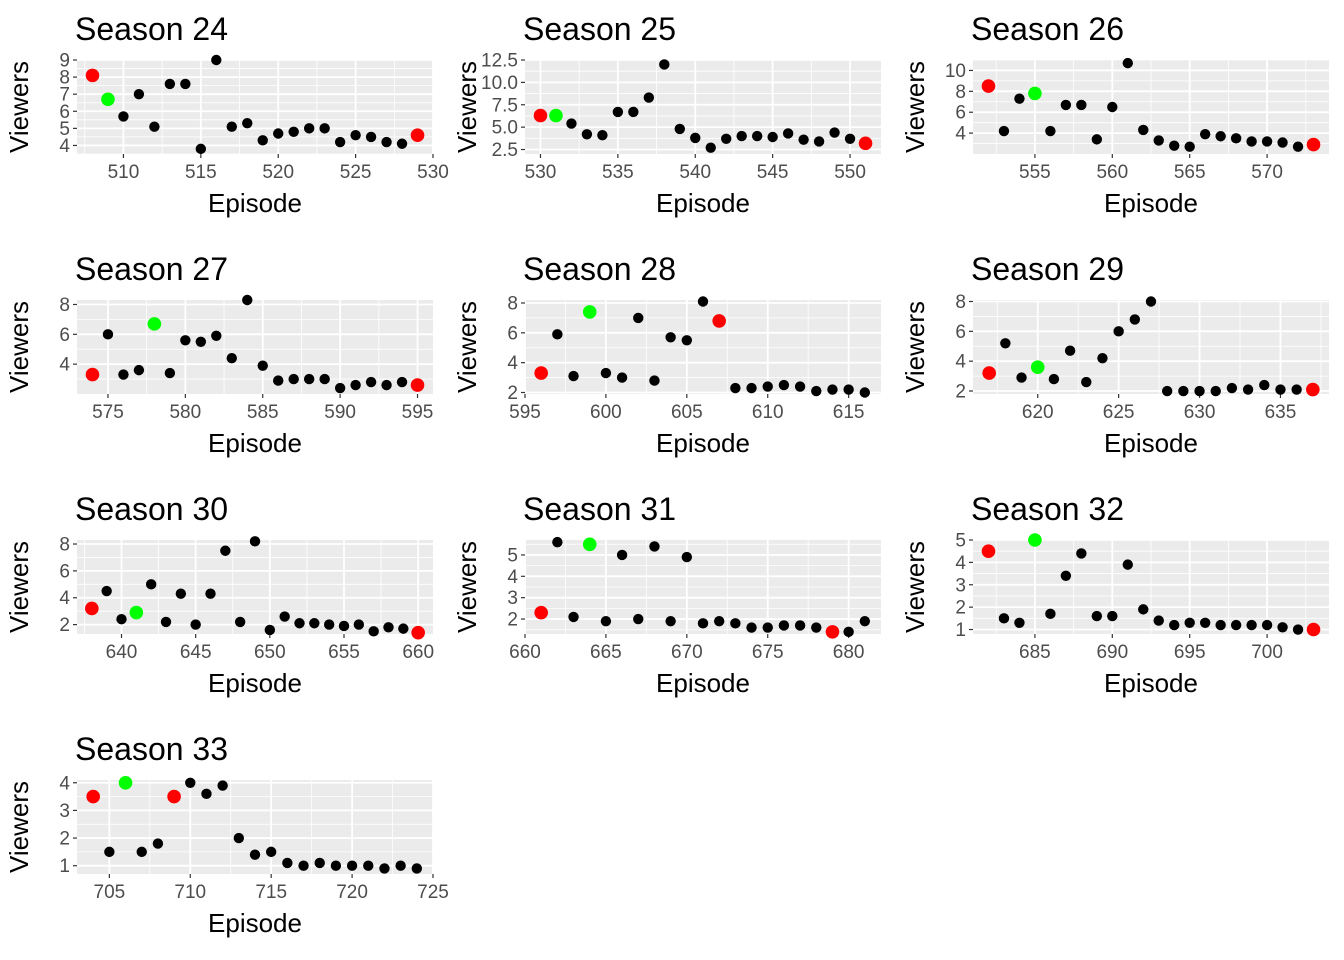  Describe the element at coordinates (151, 29) in the screenshot. I see `panel-title: Season 24` at that location.